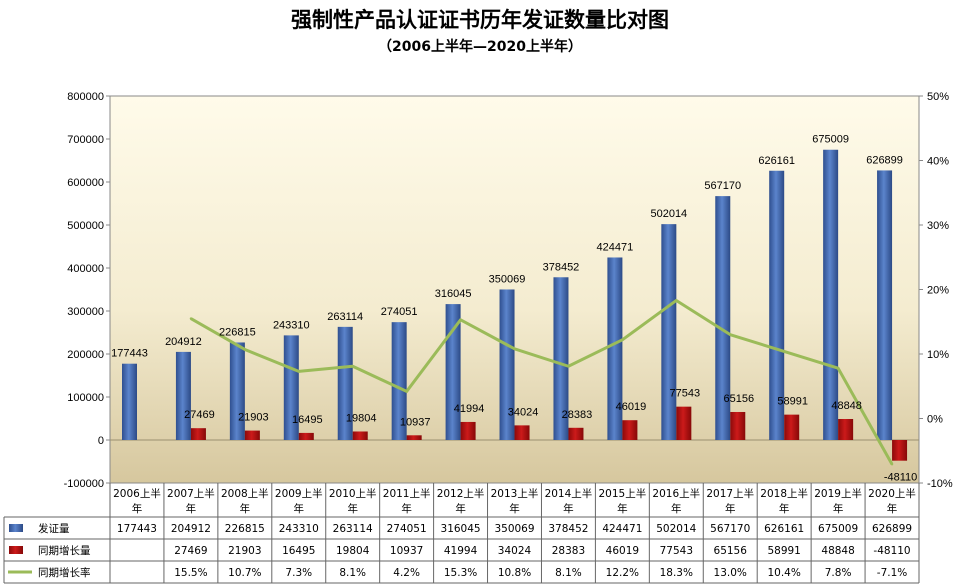 This screenshot has height=586, width=960. I want to click on table-cell: 626161, so click(784, 529).